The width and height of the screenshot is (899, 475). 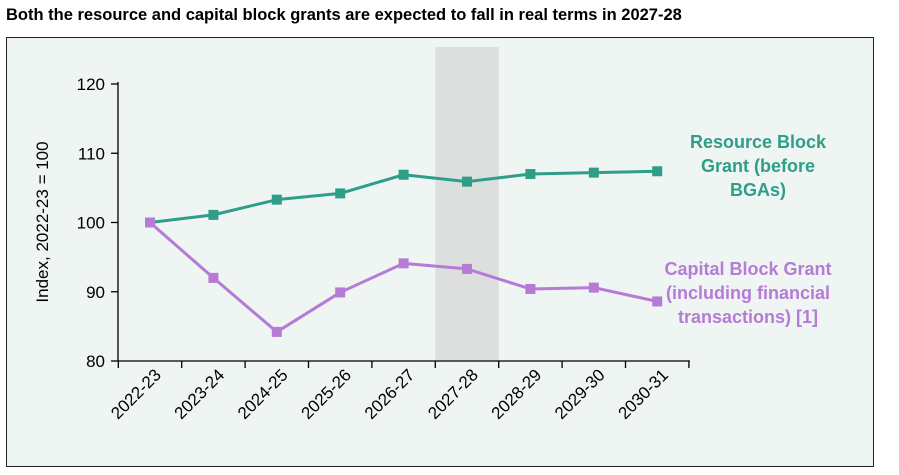 I want to click on y-axis-title: Index, 2022-23 = 100, so click(x=42, y=221).